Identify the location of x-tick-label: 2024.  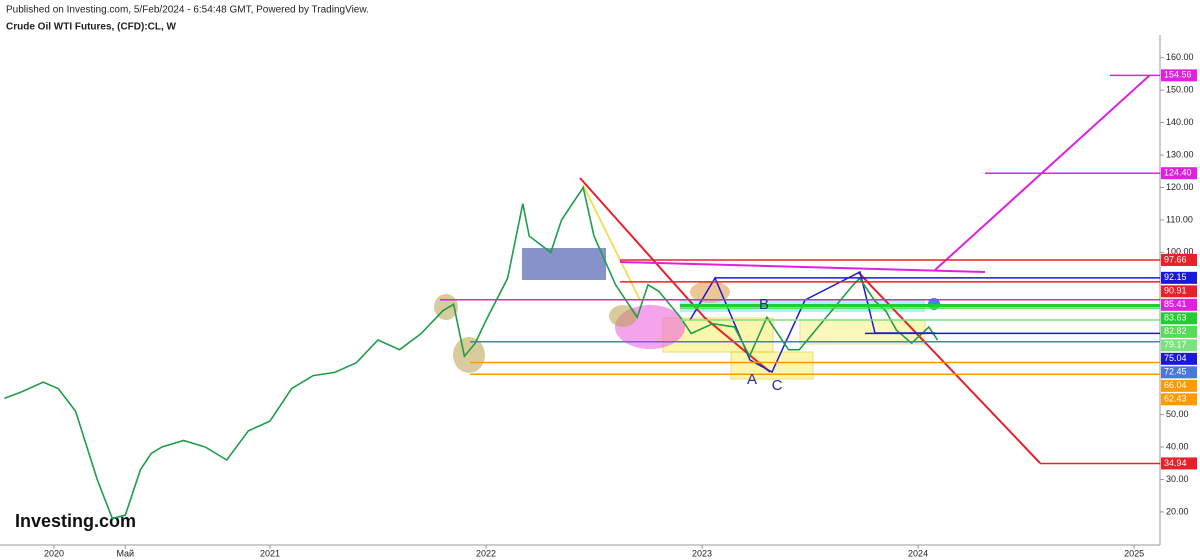
(918, 553).